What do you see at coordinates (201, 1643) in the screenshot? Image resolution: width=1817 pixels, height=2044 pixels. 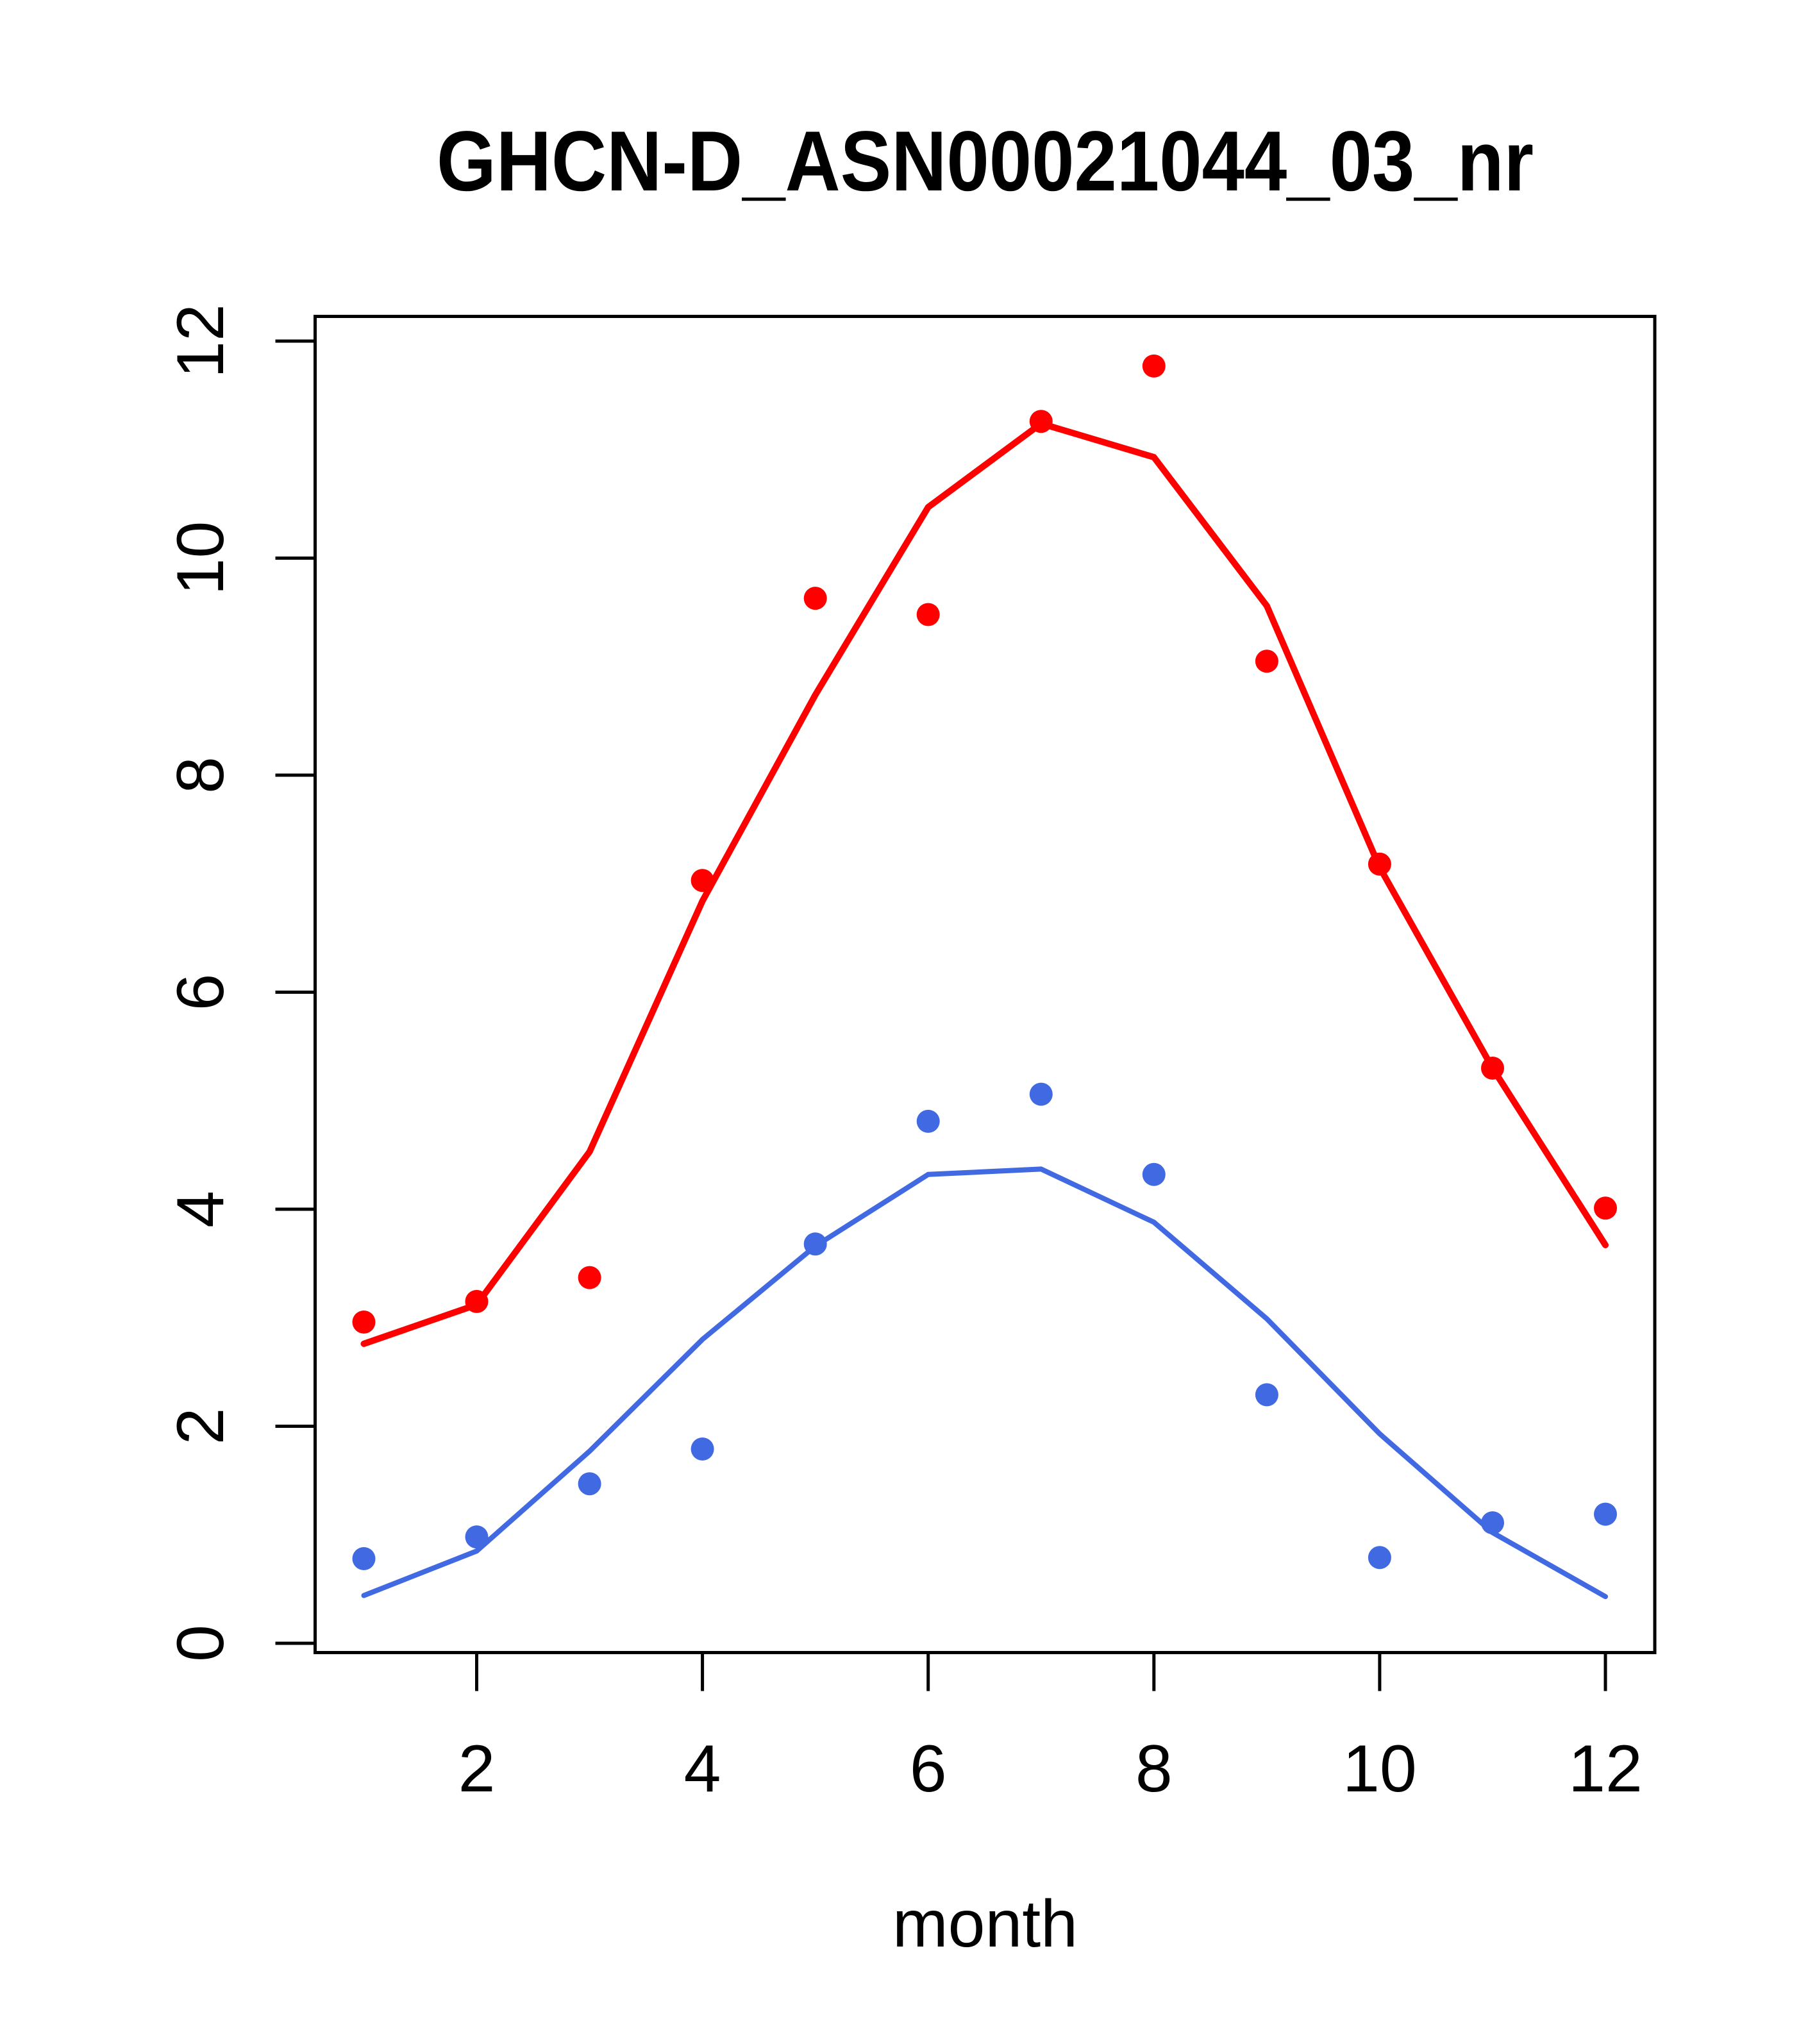 I see `svg-text: 0` at bounding box center [201, 1643].